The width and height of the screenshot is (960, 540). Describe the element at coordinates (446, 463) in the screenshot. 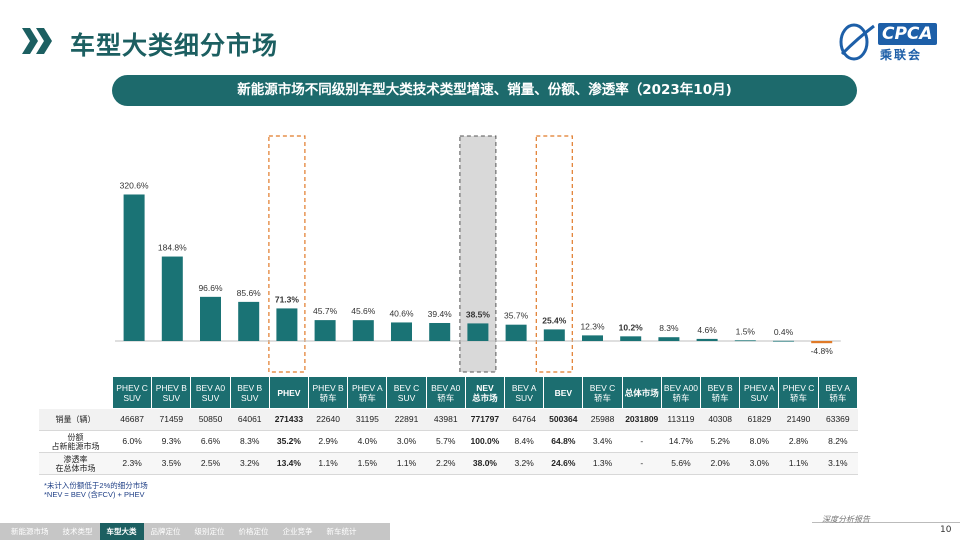

I see `table-cell: 2.2%` at that location.